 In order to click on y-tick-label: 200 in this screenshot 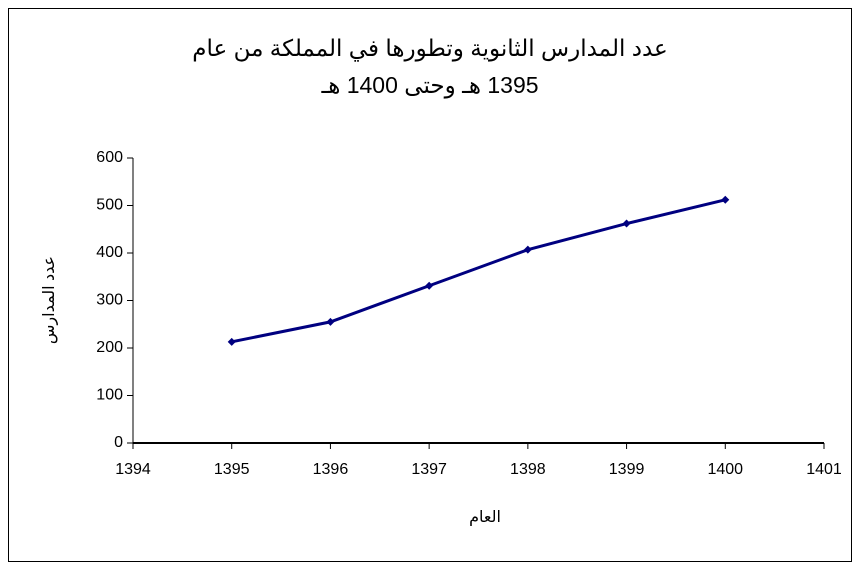, I will do `click(109, 347)`.